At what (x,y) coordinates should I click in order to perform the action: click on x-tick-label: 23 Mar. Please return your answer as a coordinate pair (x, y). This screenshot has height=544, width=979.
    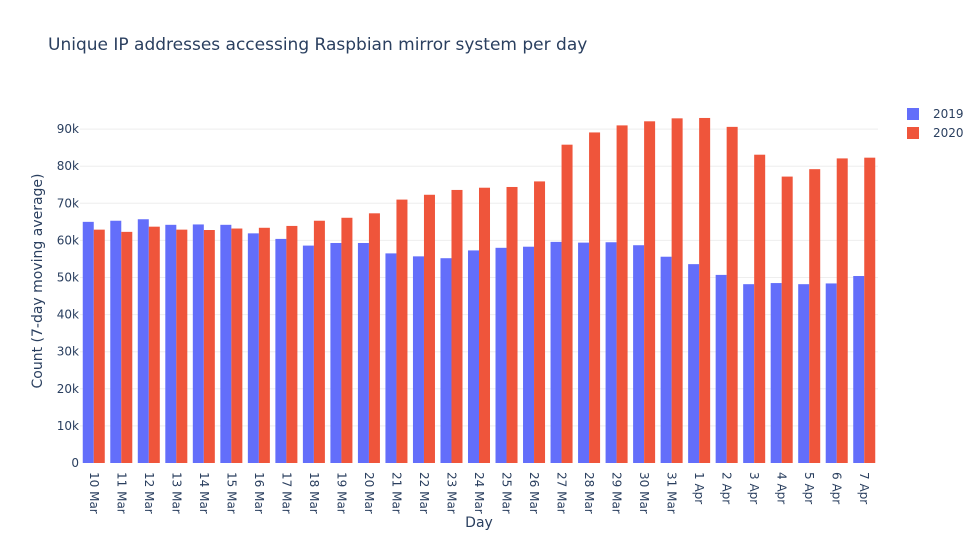
    Looking at the image, I should click on (451, 493).